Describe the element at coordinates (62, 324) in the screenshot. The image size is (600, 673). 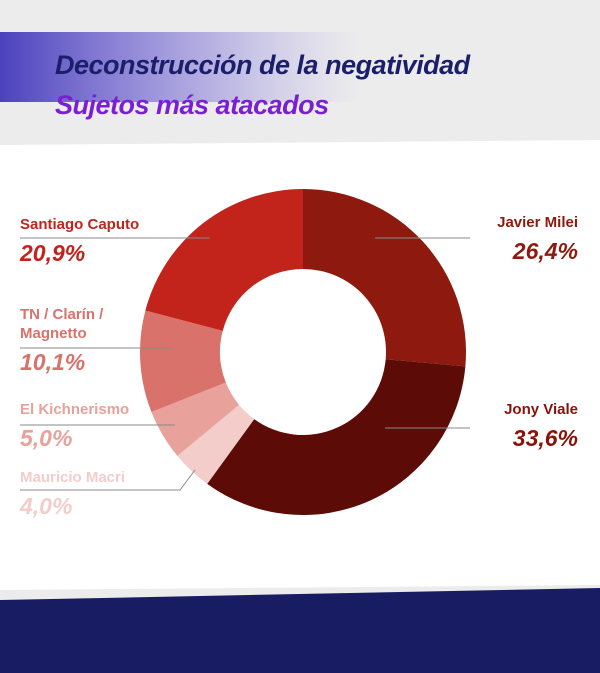
I see `category-label: TN / Clarín / Magnetto` at that location.